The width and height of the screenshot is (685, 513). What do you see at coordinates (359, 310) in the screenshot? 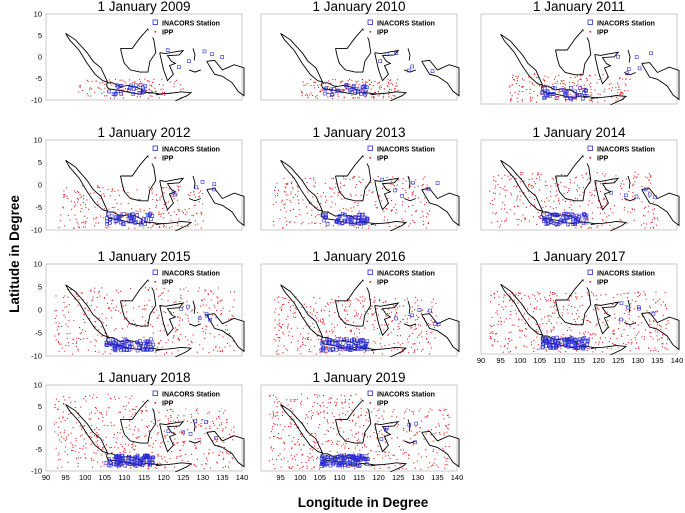
I see `panel-frame` at bounding box center [359, 310].